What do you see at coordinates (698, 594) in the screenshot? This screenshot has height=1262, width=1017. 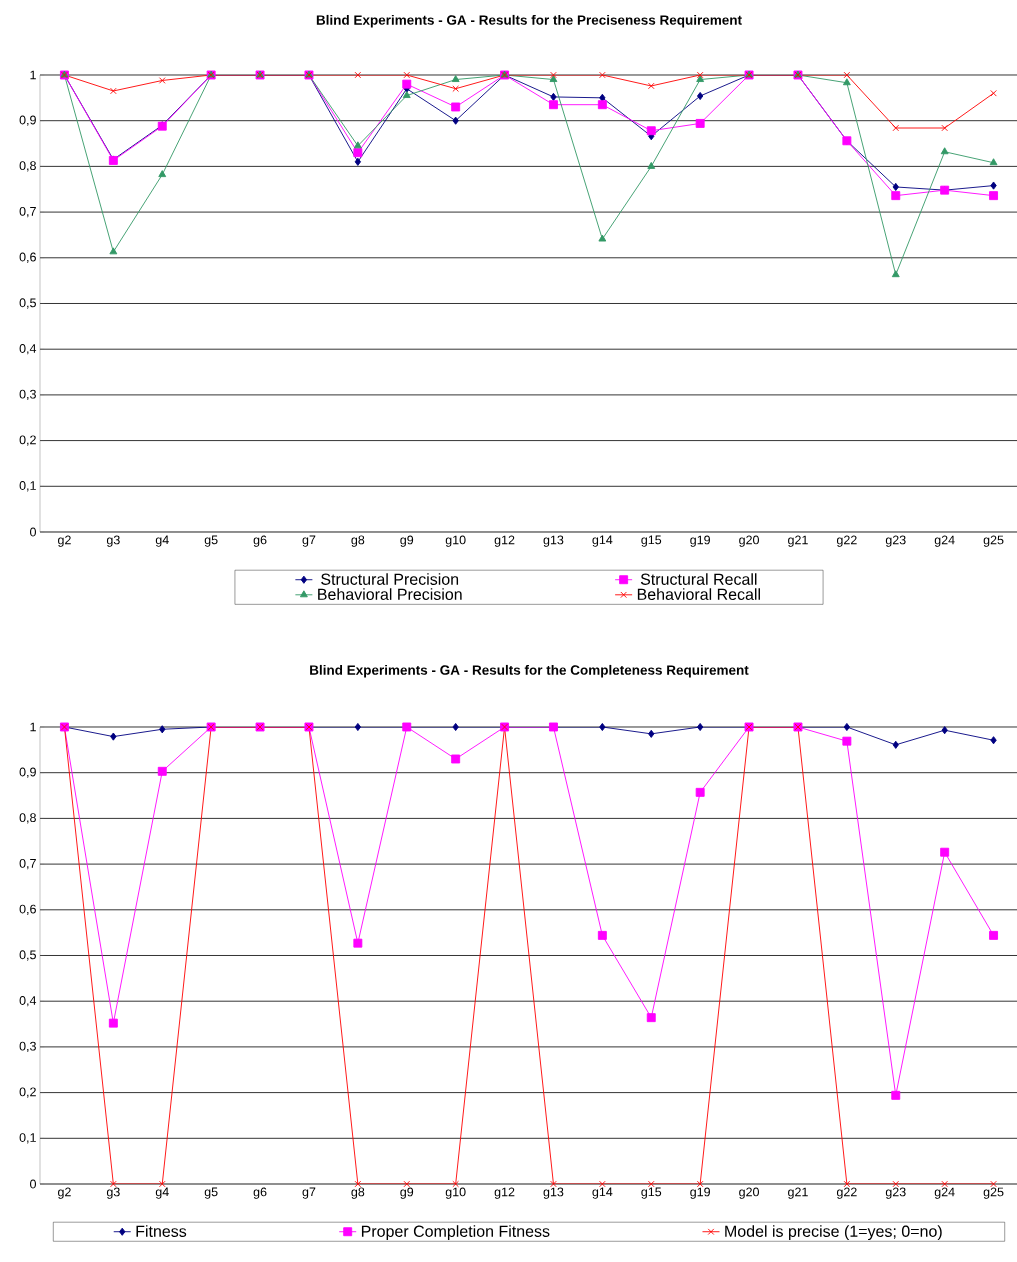 I see `legend-label: Behavioral Recall` at bounding box center [698, 594].